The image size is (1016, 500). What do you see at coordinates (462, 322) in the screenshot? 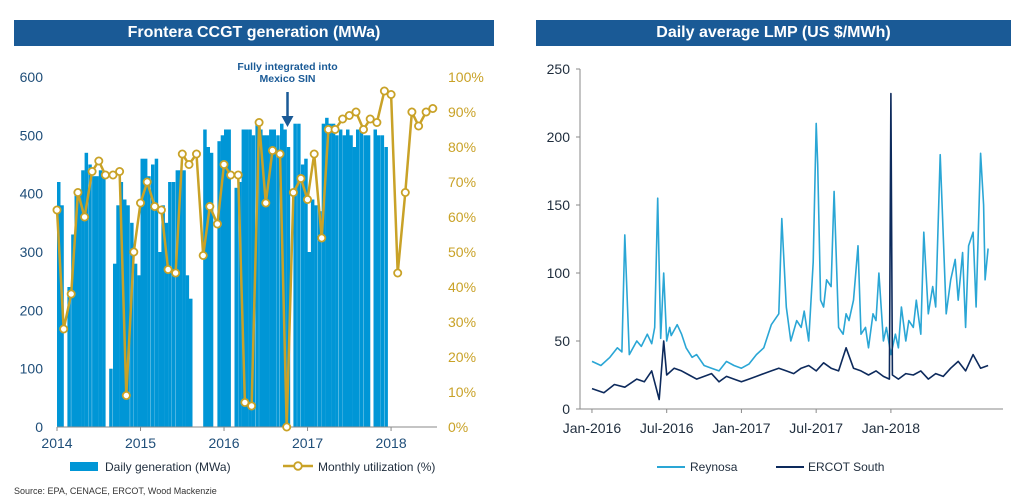
I see `y2-tick-label: 30%` at bounding box center [462, 322].